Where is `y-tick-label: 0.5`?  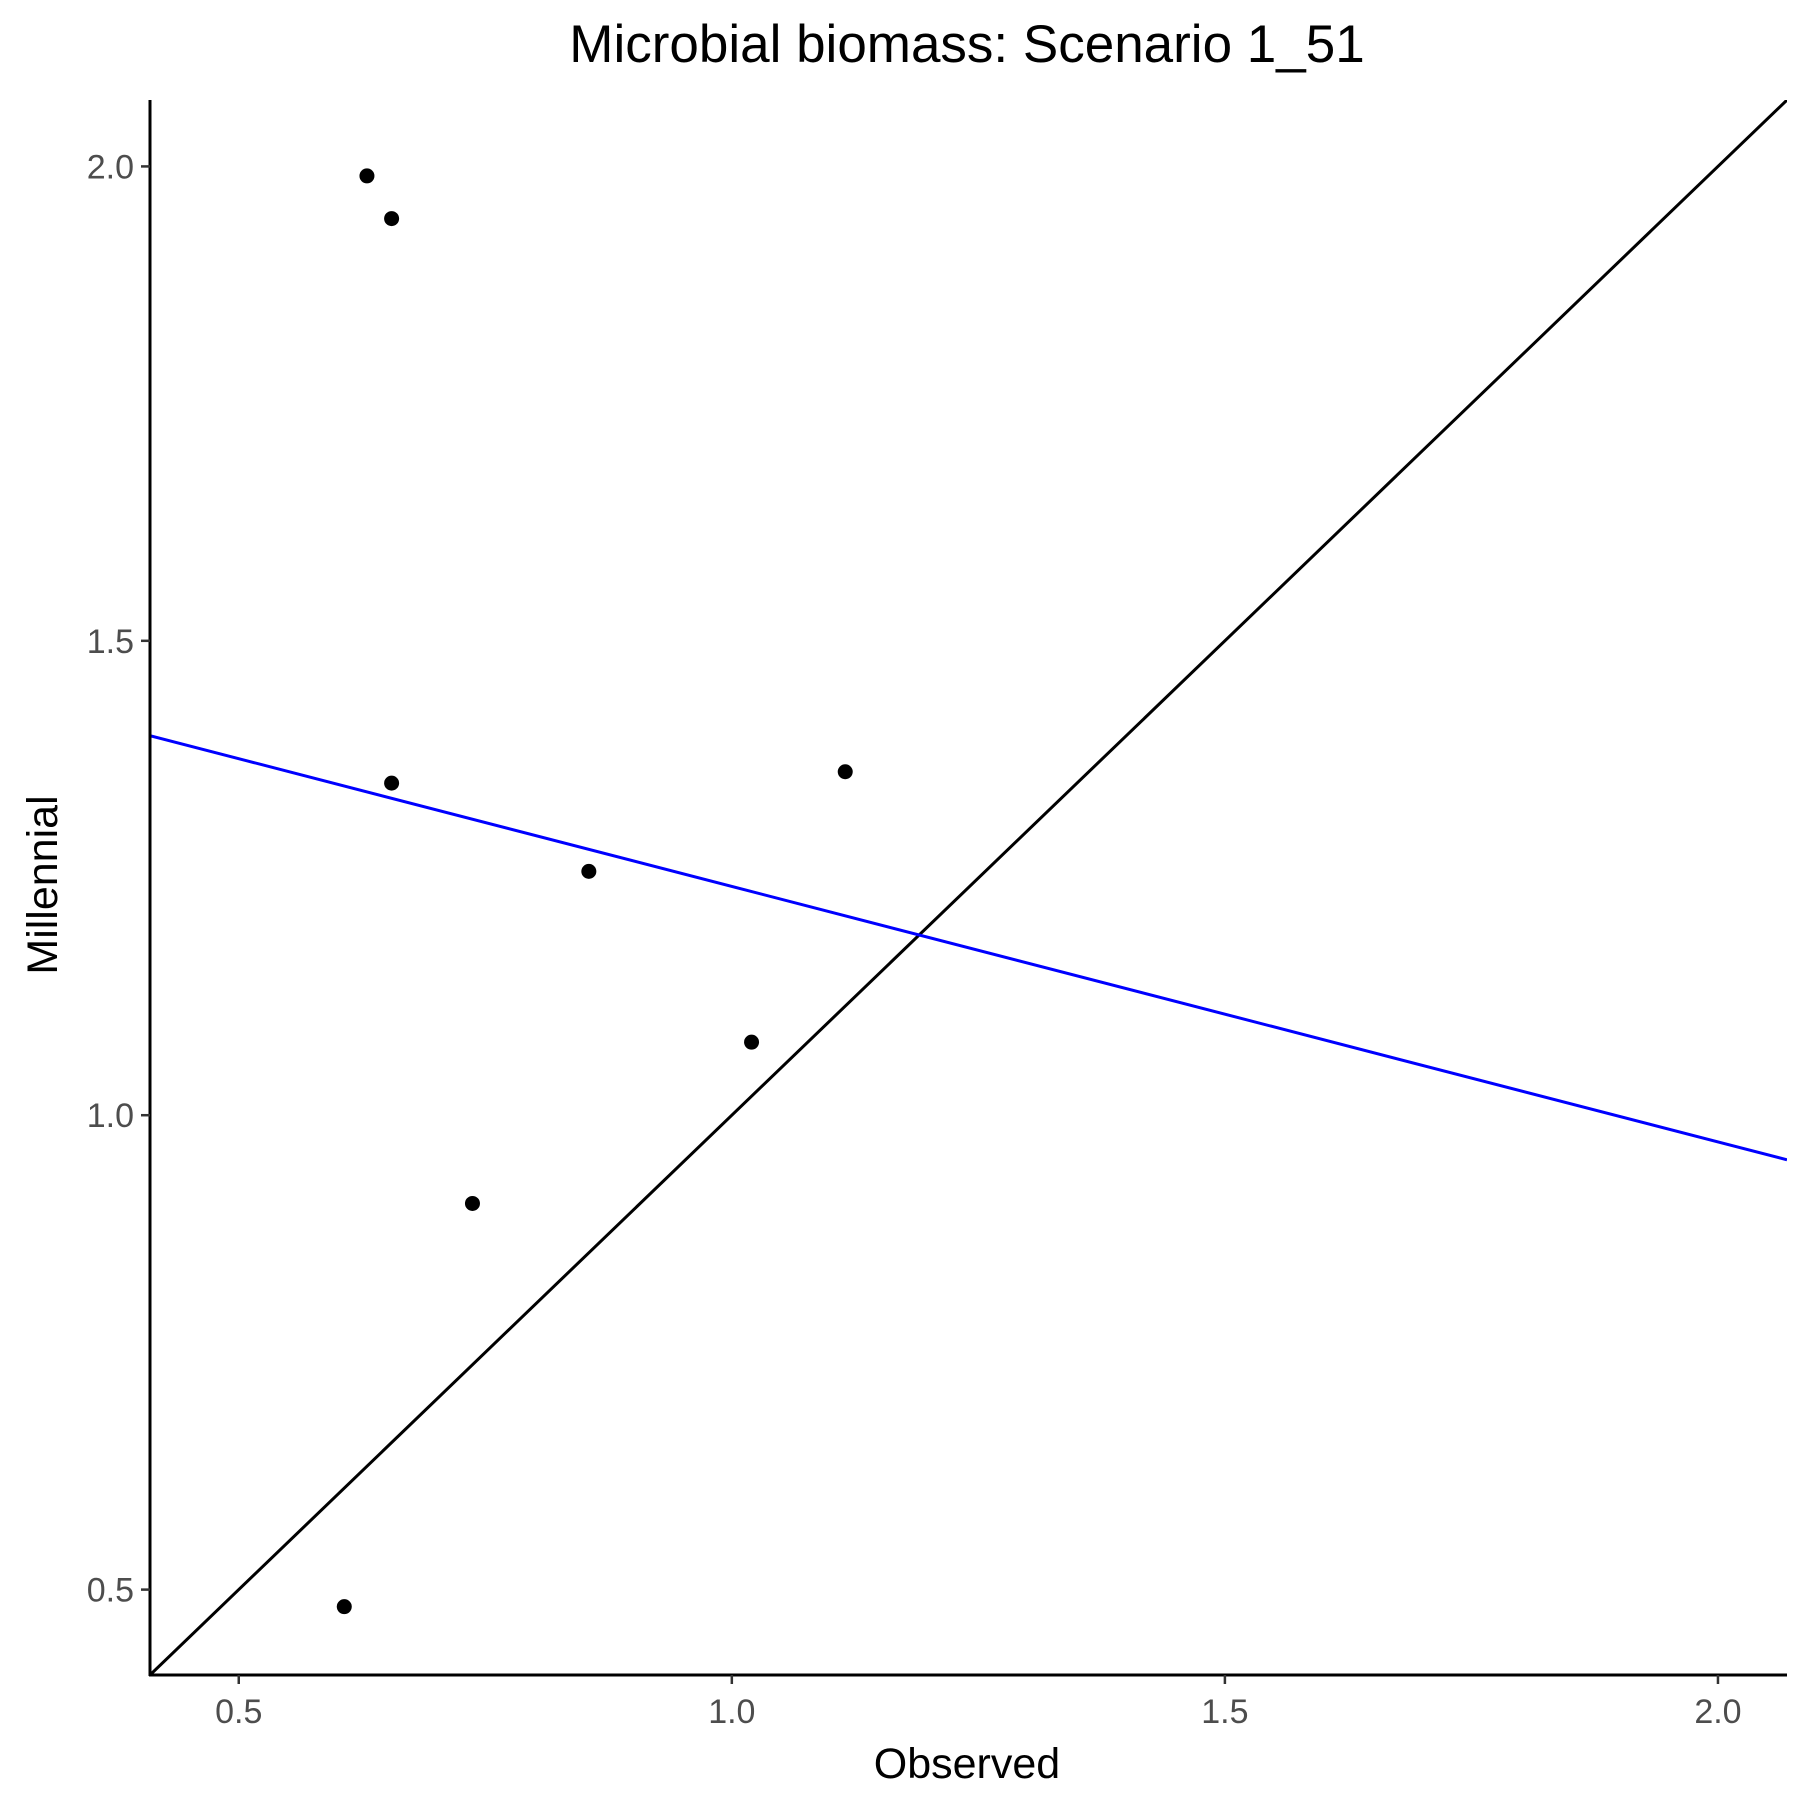
y-tick-label: 0.5 is located at coordinates (110, 1591).